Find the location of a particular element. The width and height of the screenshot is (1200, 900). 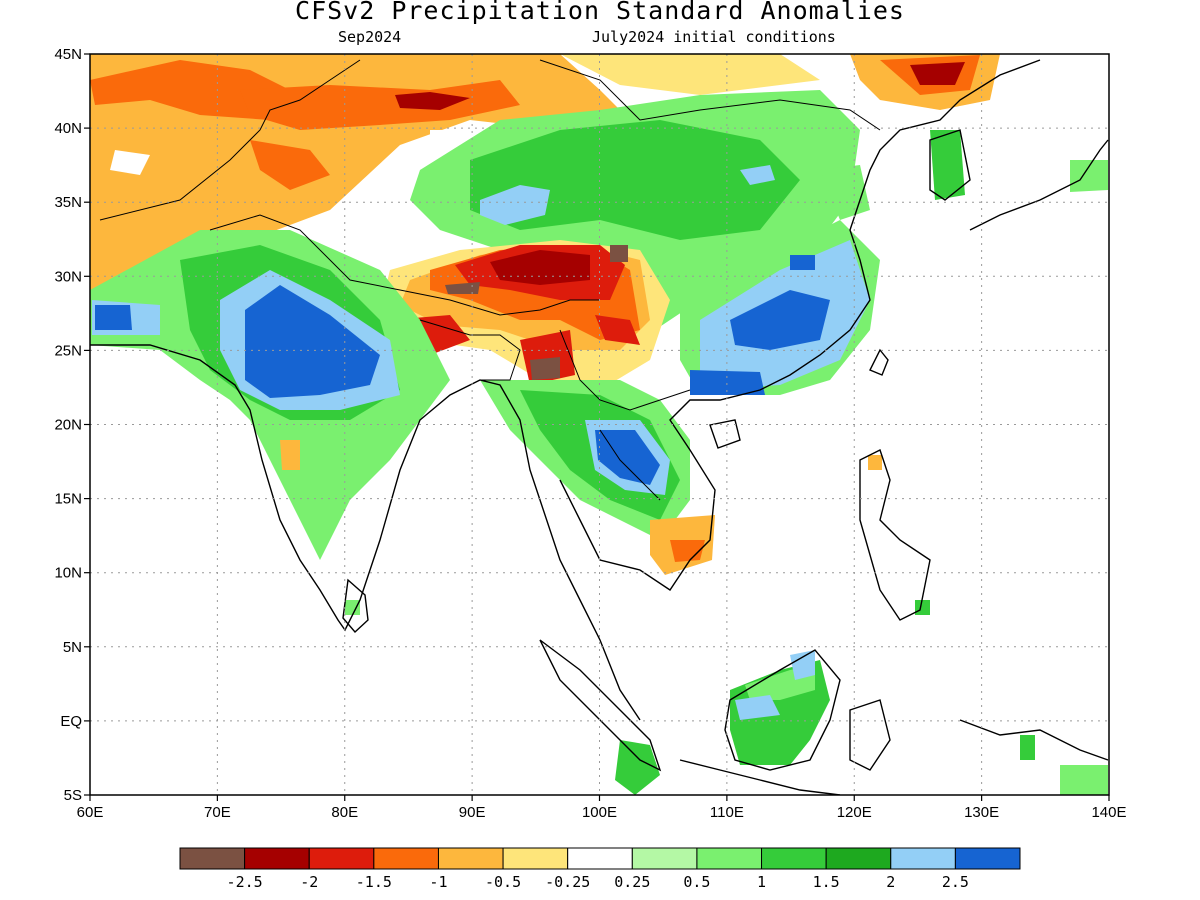

map-title: CFSv2 Precipitation Standard Anomalies is located at coordinates (600, 12).